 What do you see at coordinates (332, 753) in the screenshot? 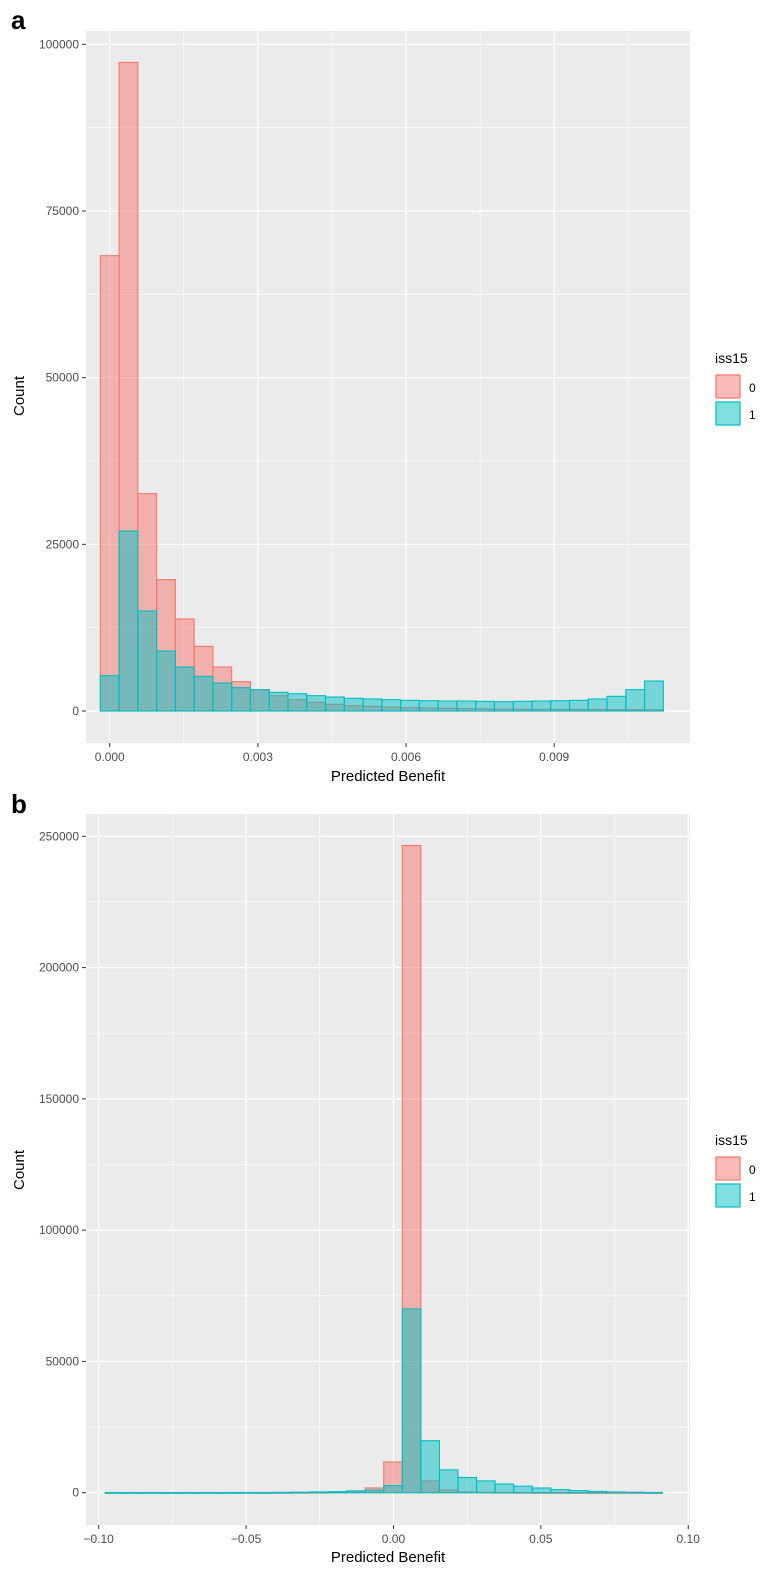
I see `panel-a-x-ticks: 0.000 0.003 0.006 0.009` at bounding box center [332, 753].